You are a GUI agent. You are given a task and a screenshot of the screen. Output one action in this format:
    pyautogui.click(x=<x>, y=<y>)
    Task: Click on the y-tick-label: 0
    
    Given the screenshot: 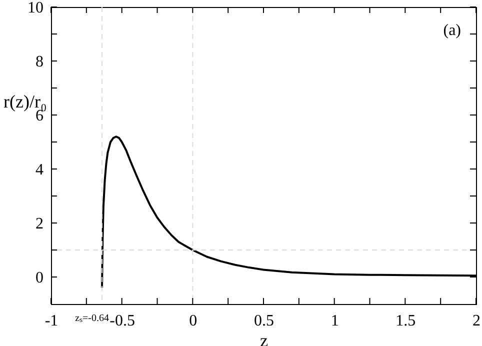 What is the action you would take?
    pyautogui.click(x=40, y=278)
    